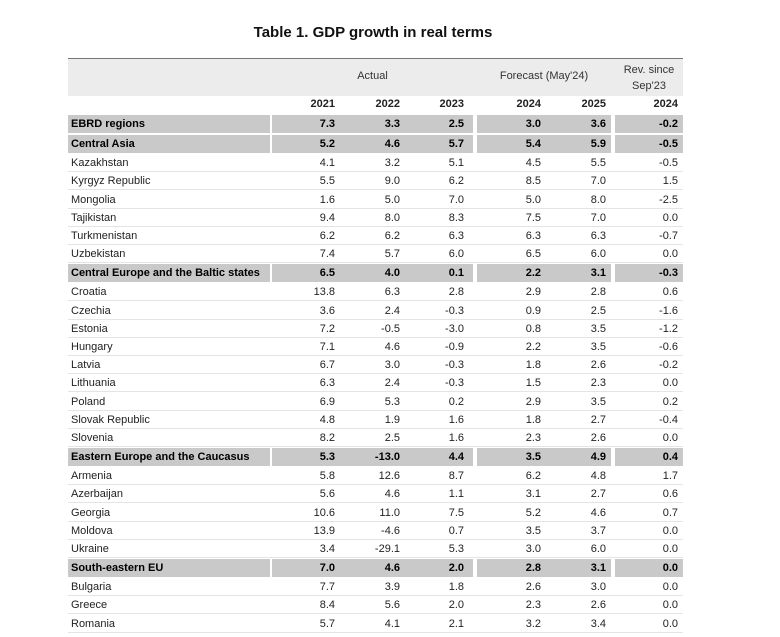  I want to click on value-cell: 5.2, so click(327, 144).